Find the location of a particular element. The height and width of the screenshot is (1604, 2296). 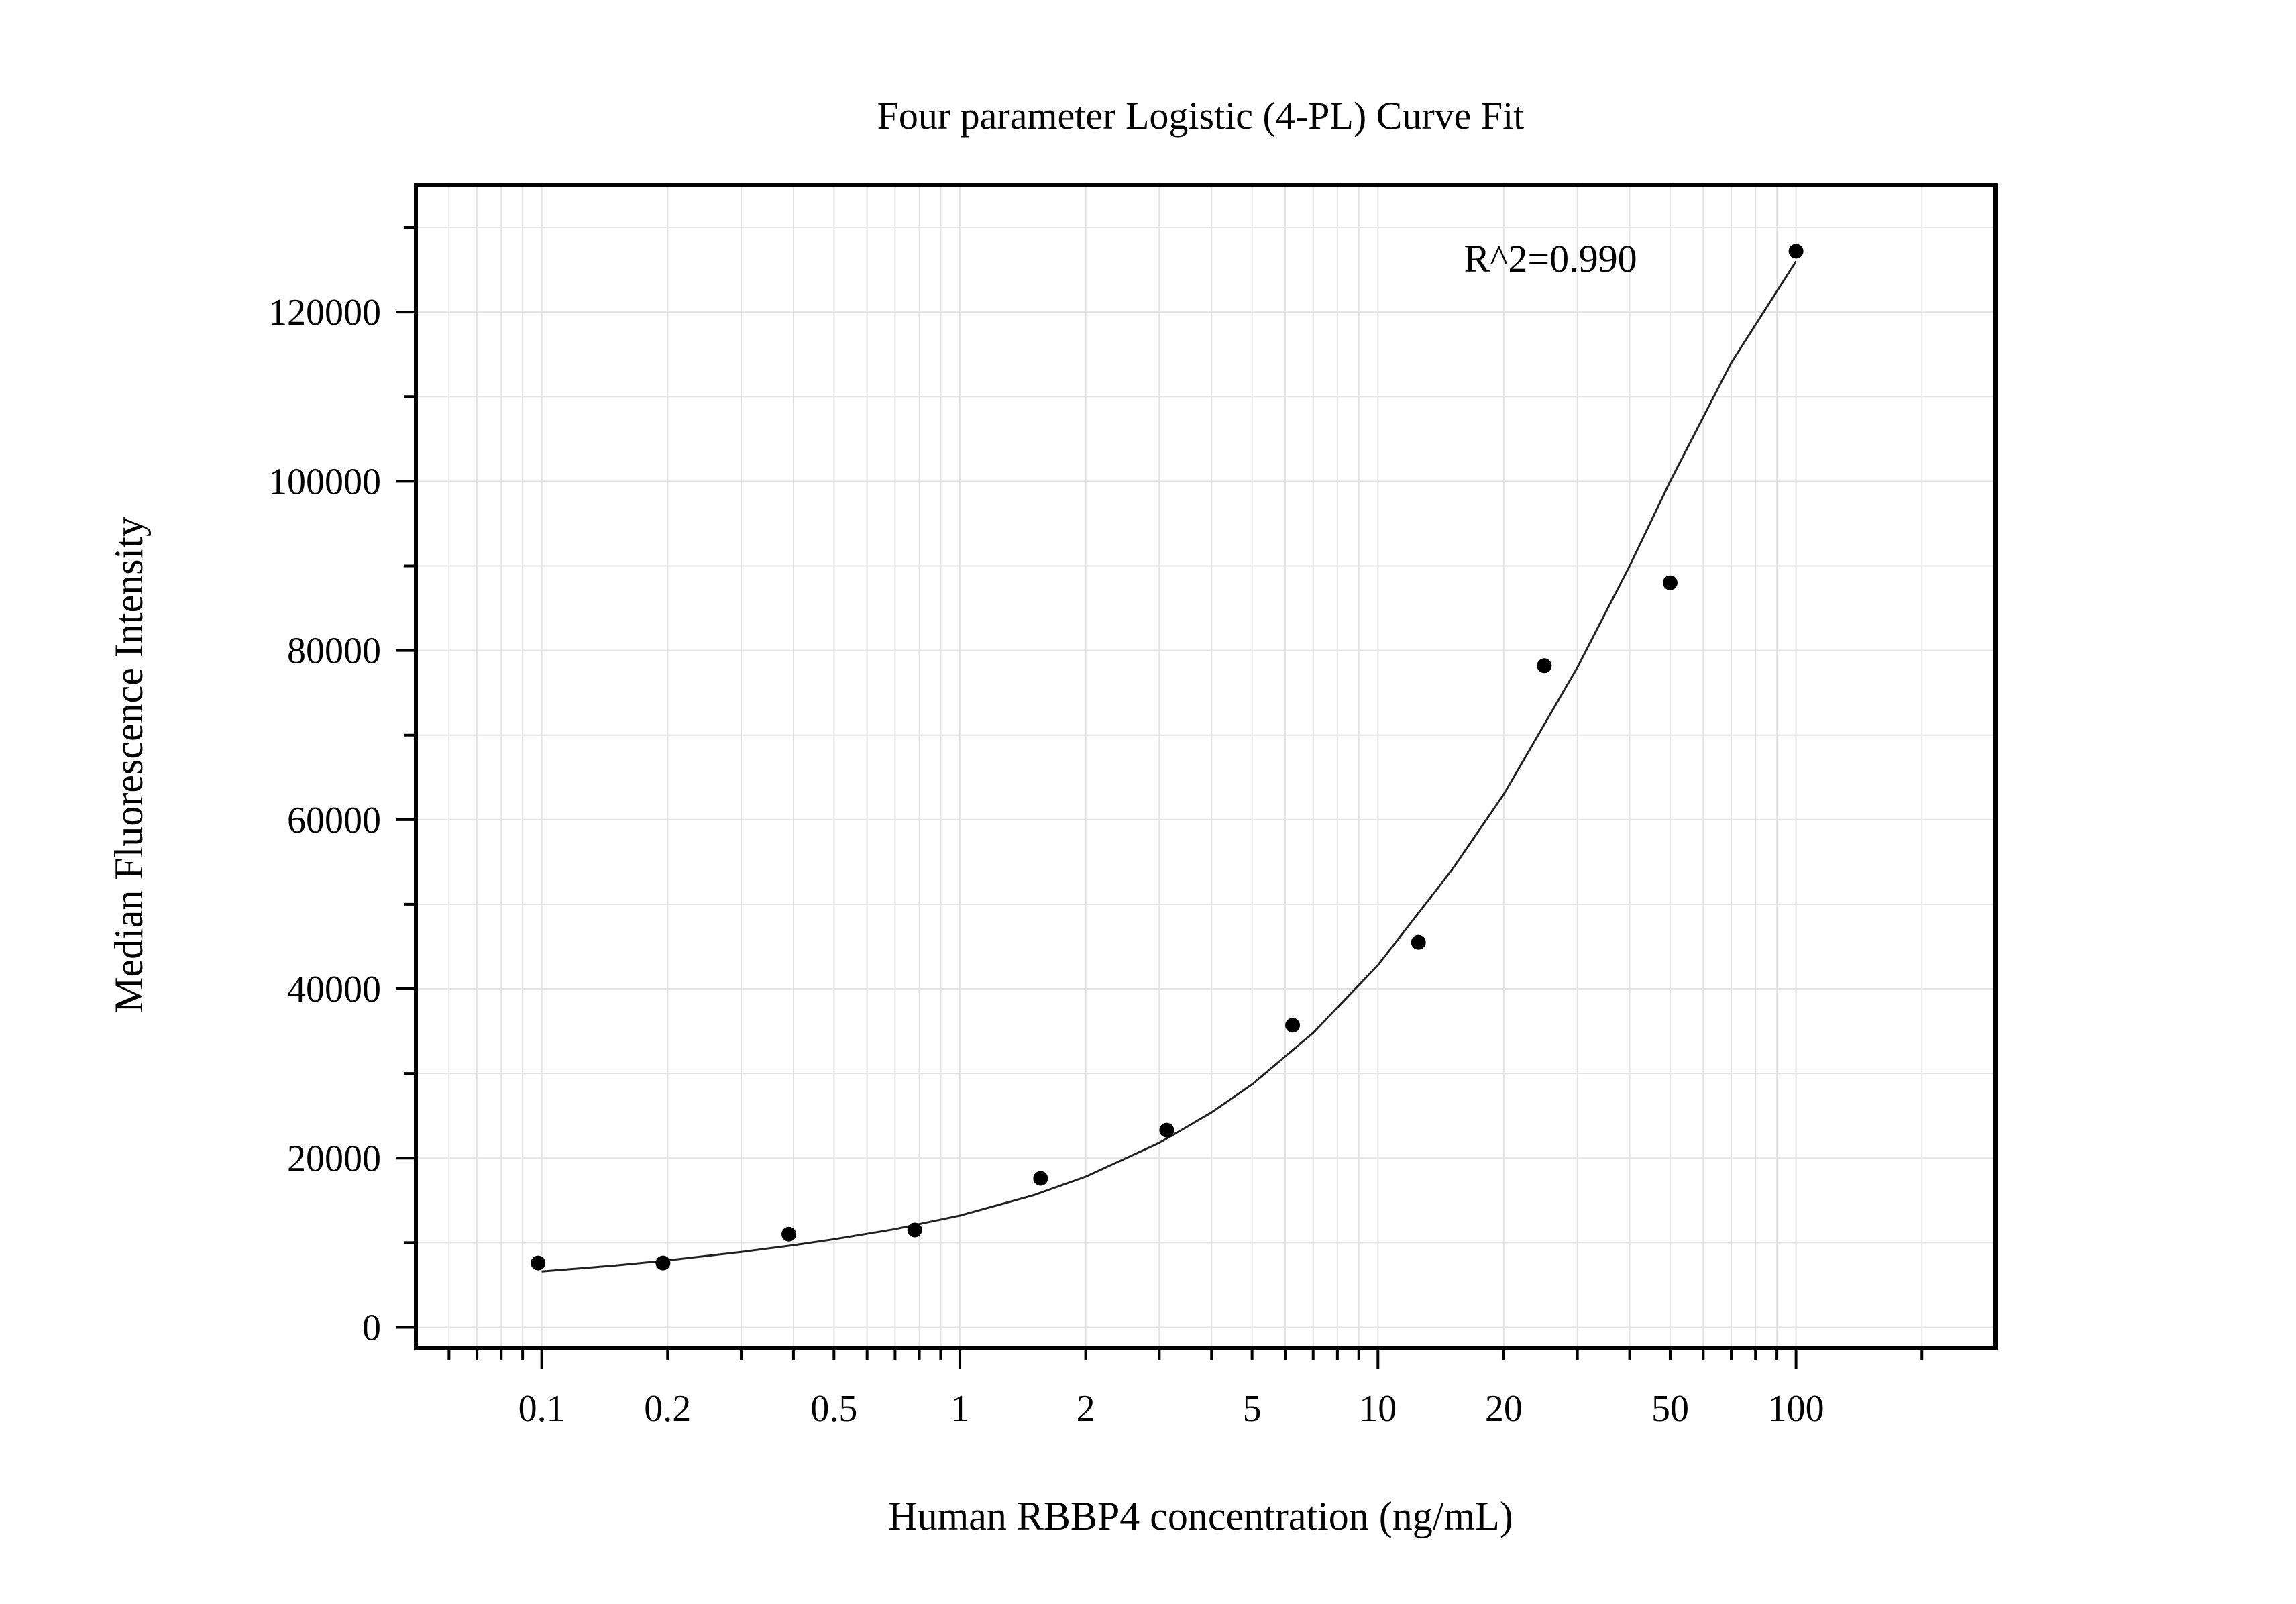

x-tick-label: 0.2 is located at coordinates (667, 1409).